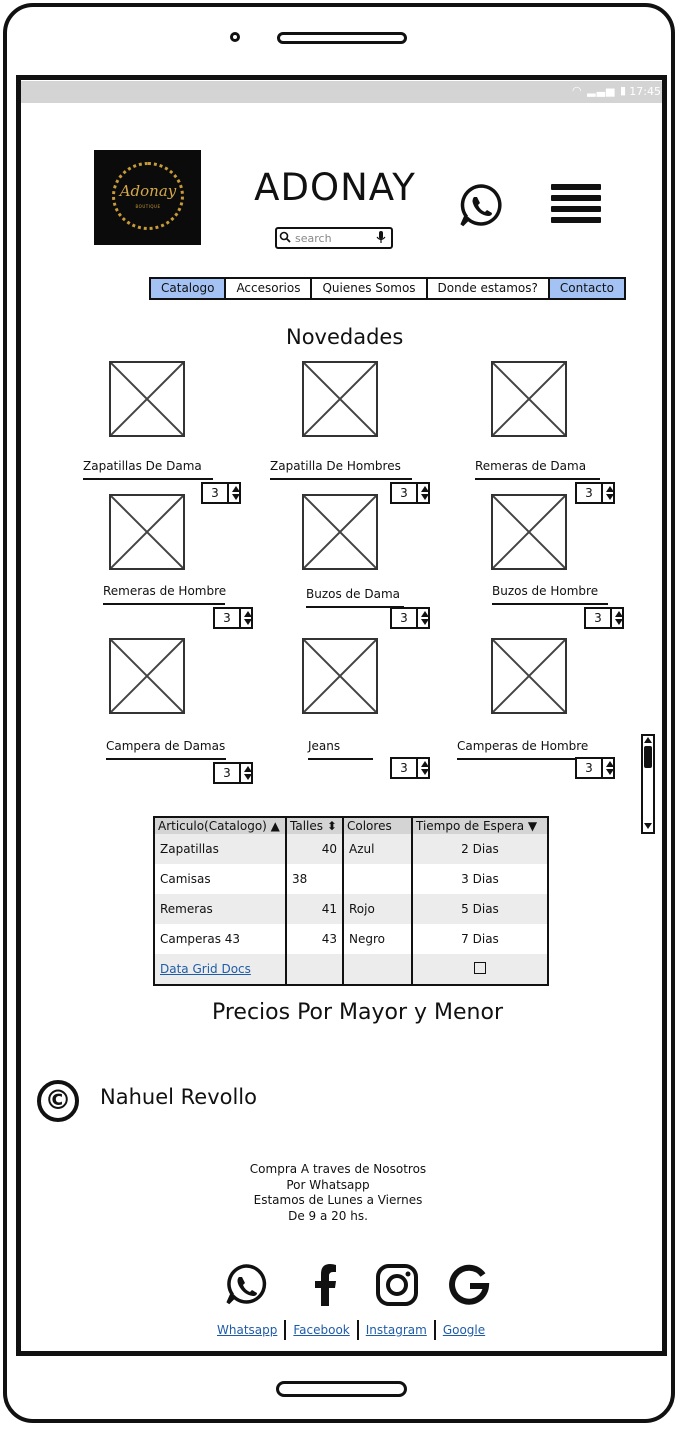 The width and height of the screenshot is (681, 1429). I want to click on logo-text: Adonay, so click(148, 191).